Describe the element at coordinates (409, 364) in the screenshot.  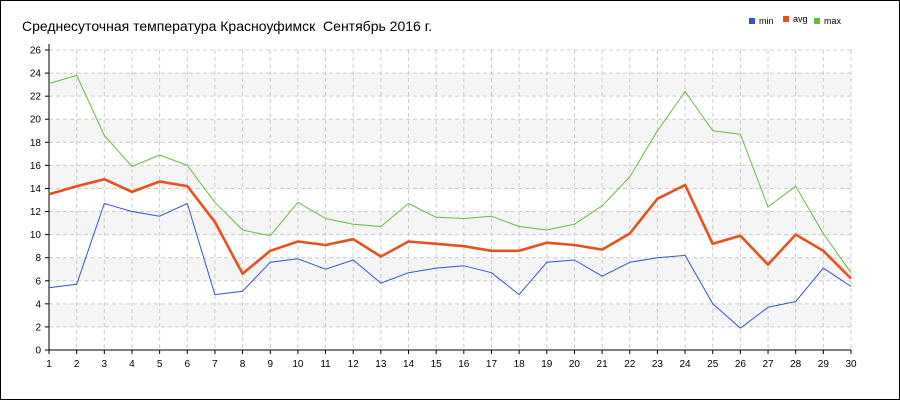
I see `x-tick-label: 14` at that location.